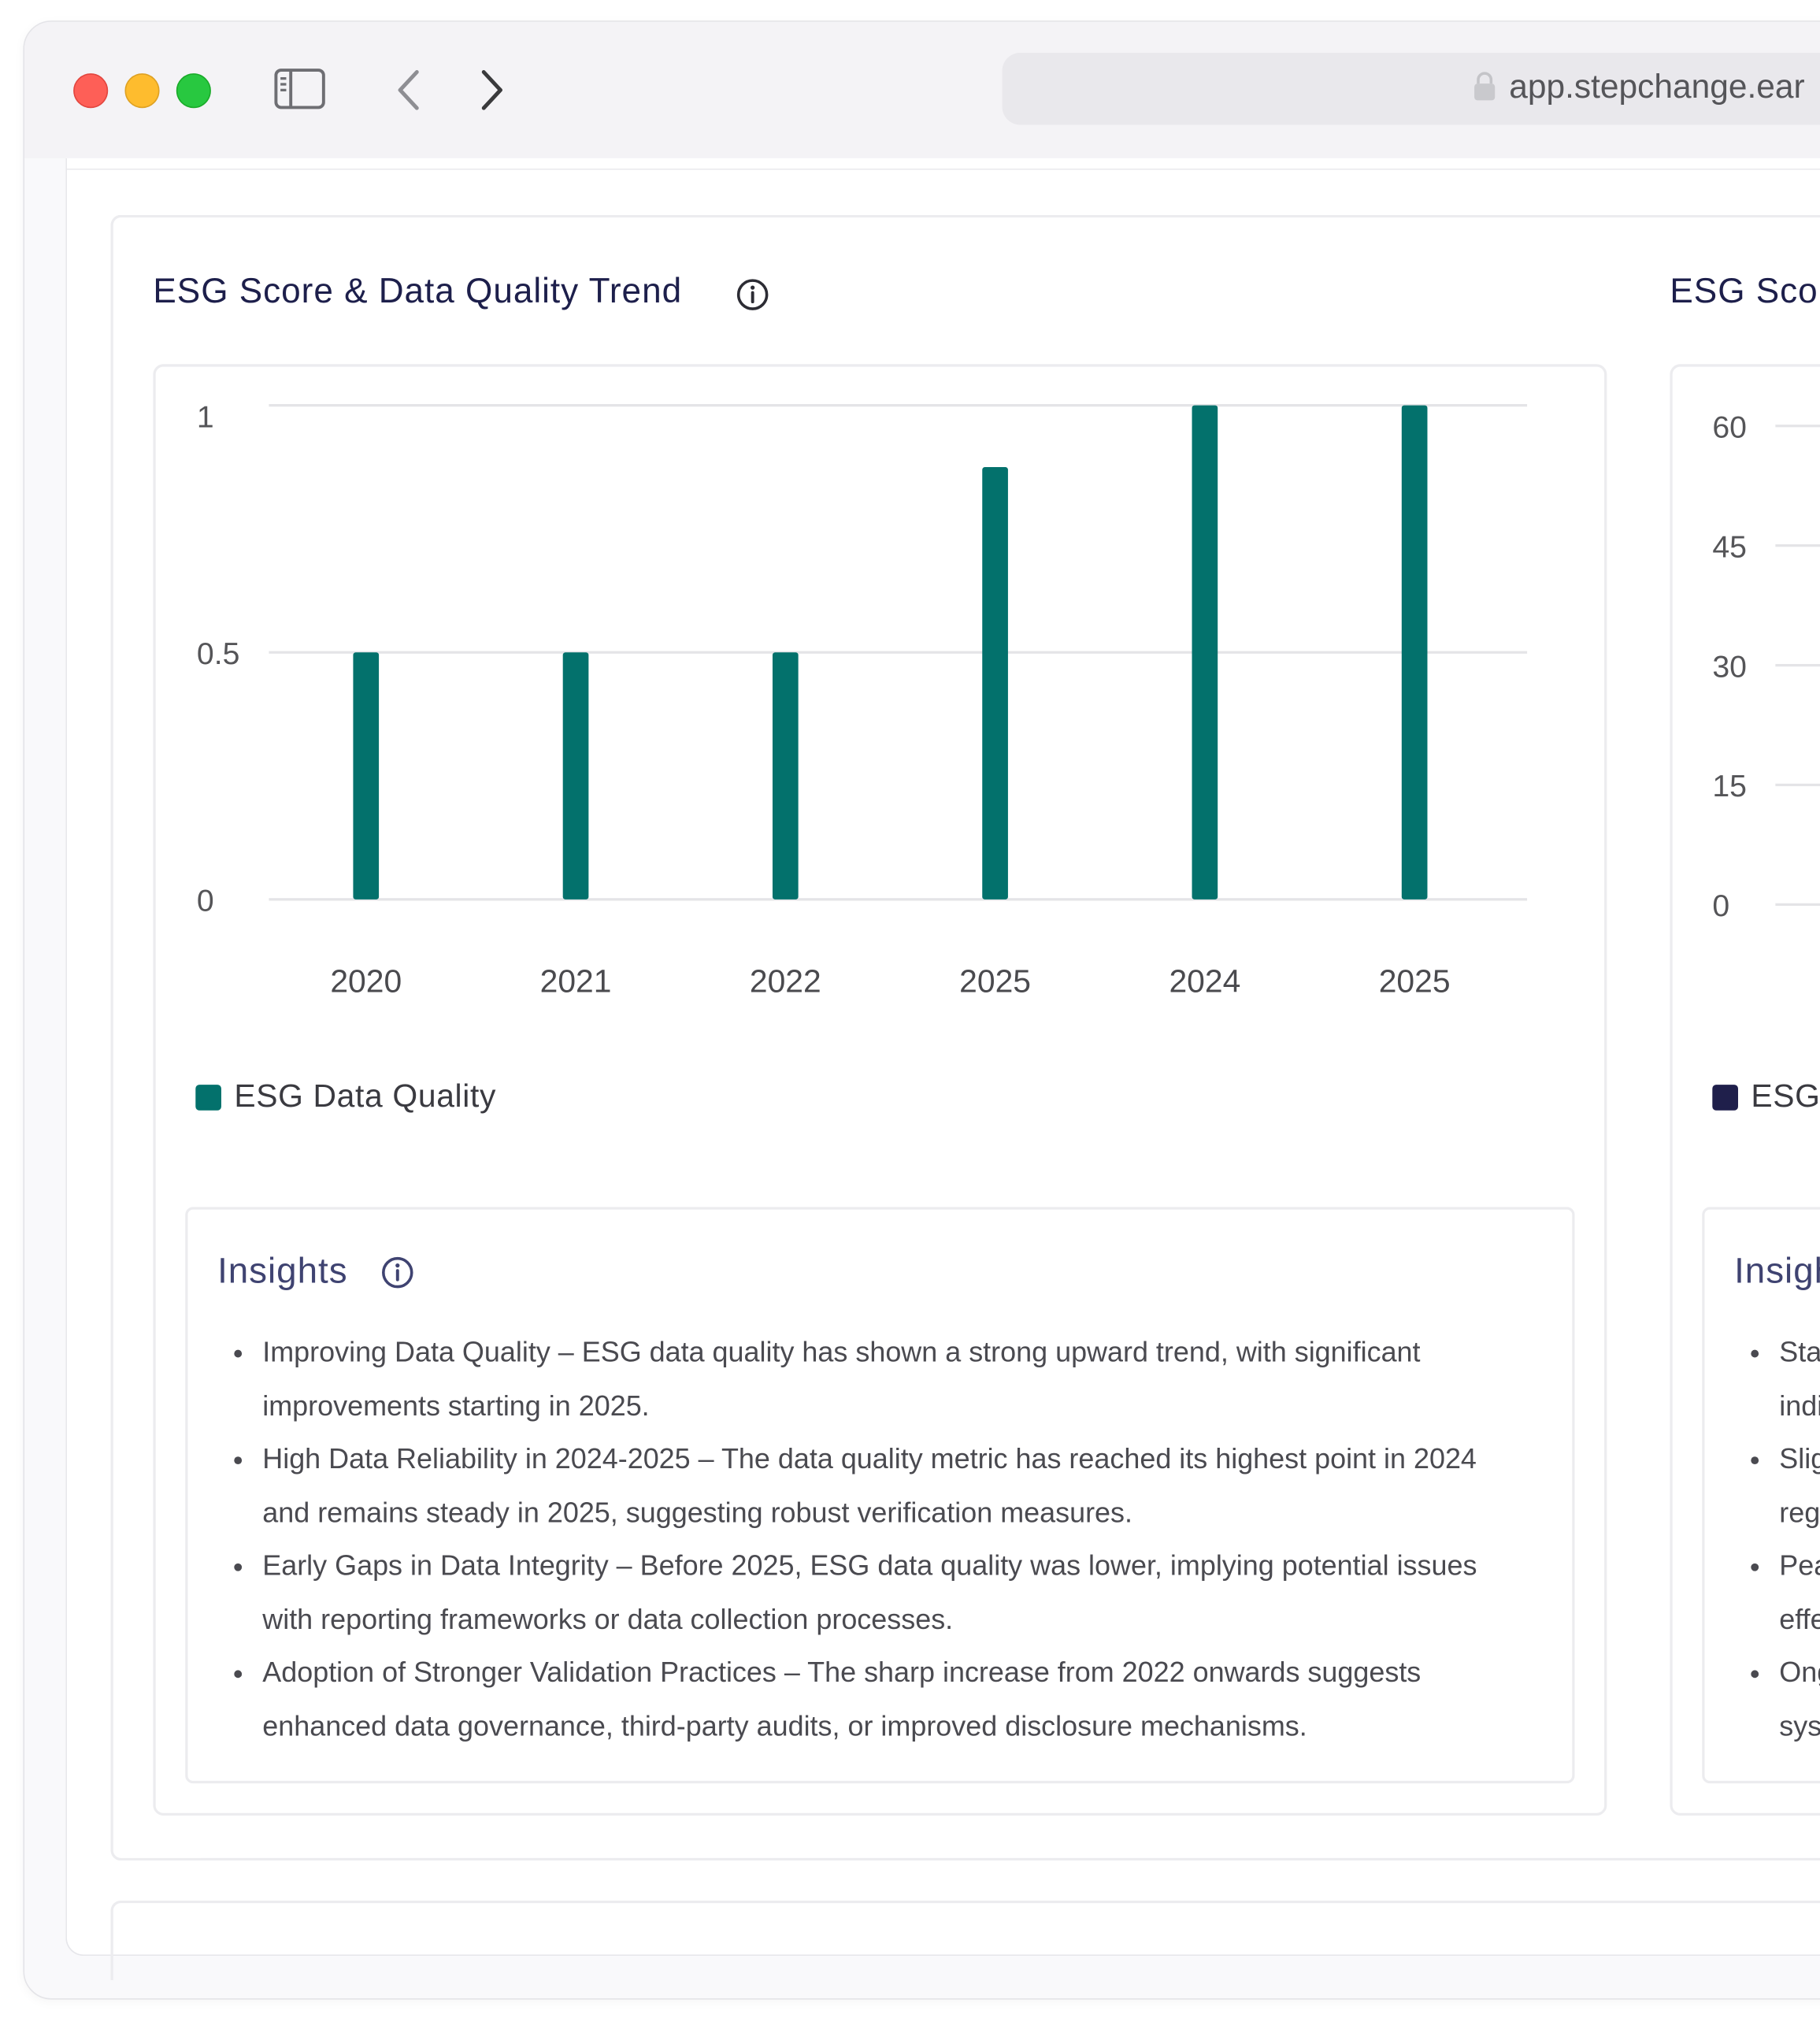 The image size is (1820, 2018). Describe the element at coordinates (218, 654) in the screenshot. I see `y-tick-label: 0.5` at that location.